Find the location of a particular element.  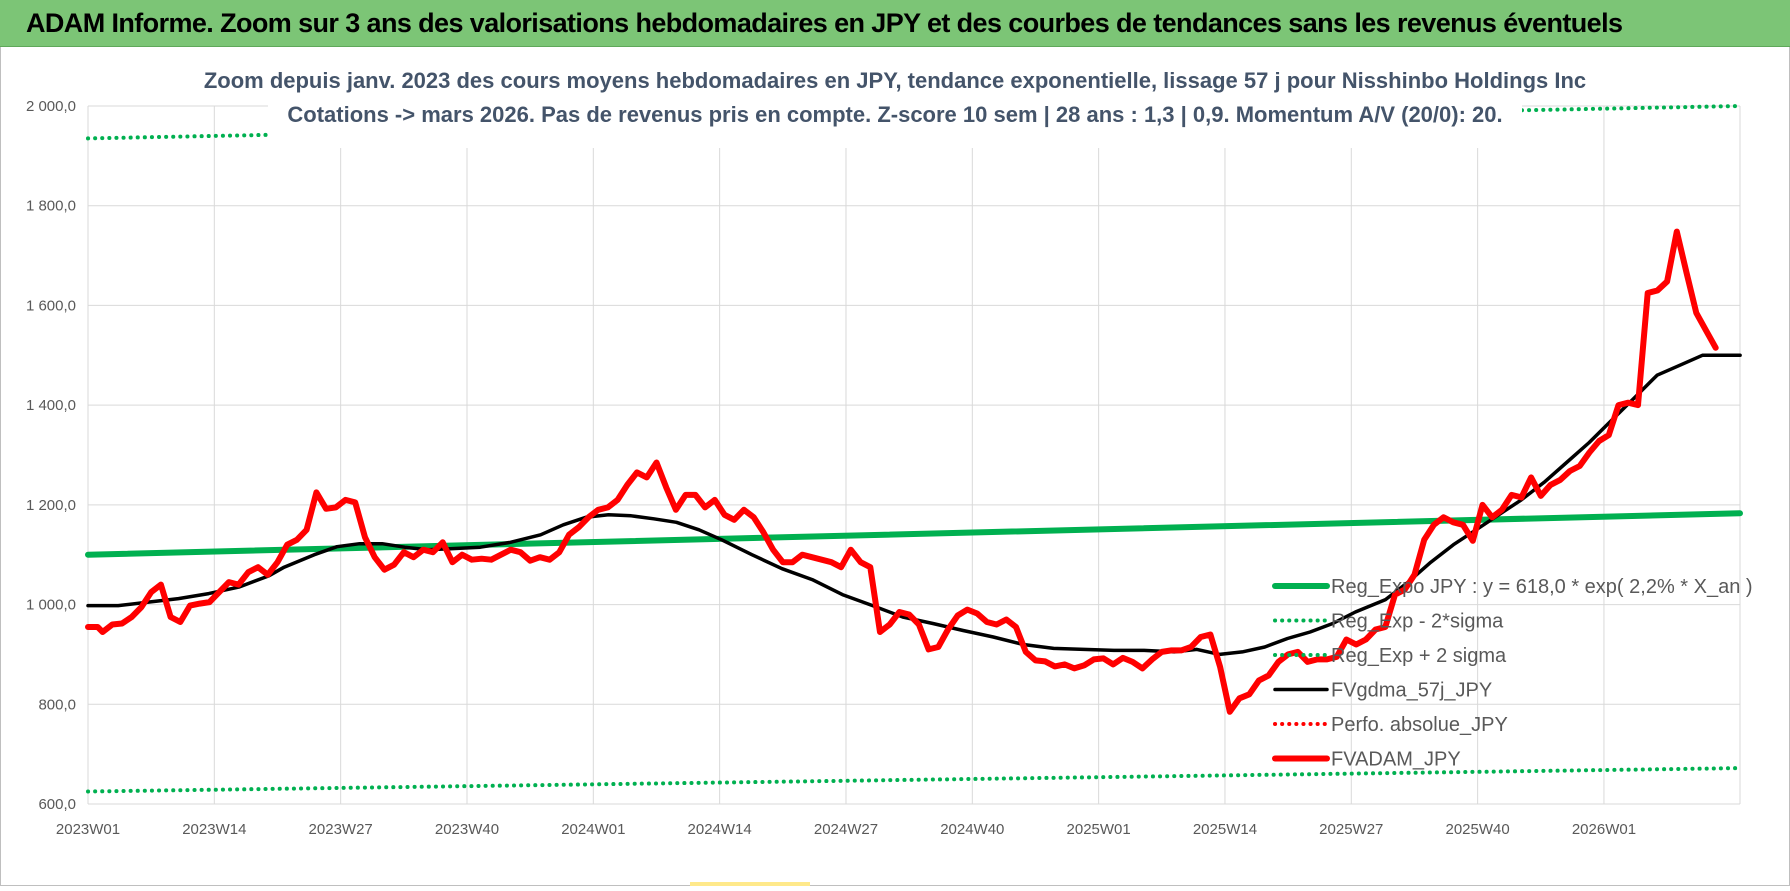

y-tick-label: 1 800,0 is located at coordinates (51, 206).